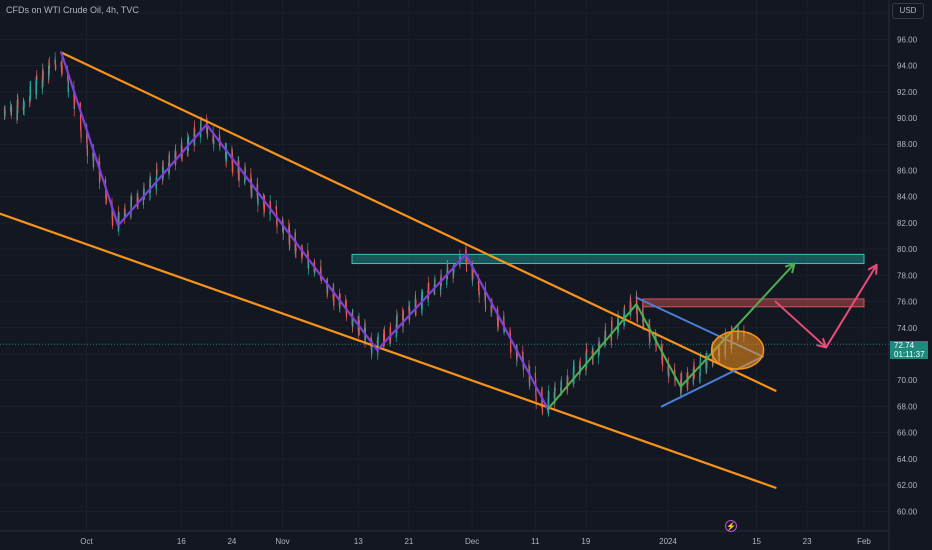  What do you see at coordinates (907, 406) in the screenshot?
I see `y-tick-label: 68.00` at bounding box center [907, 406].